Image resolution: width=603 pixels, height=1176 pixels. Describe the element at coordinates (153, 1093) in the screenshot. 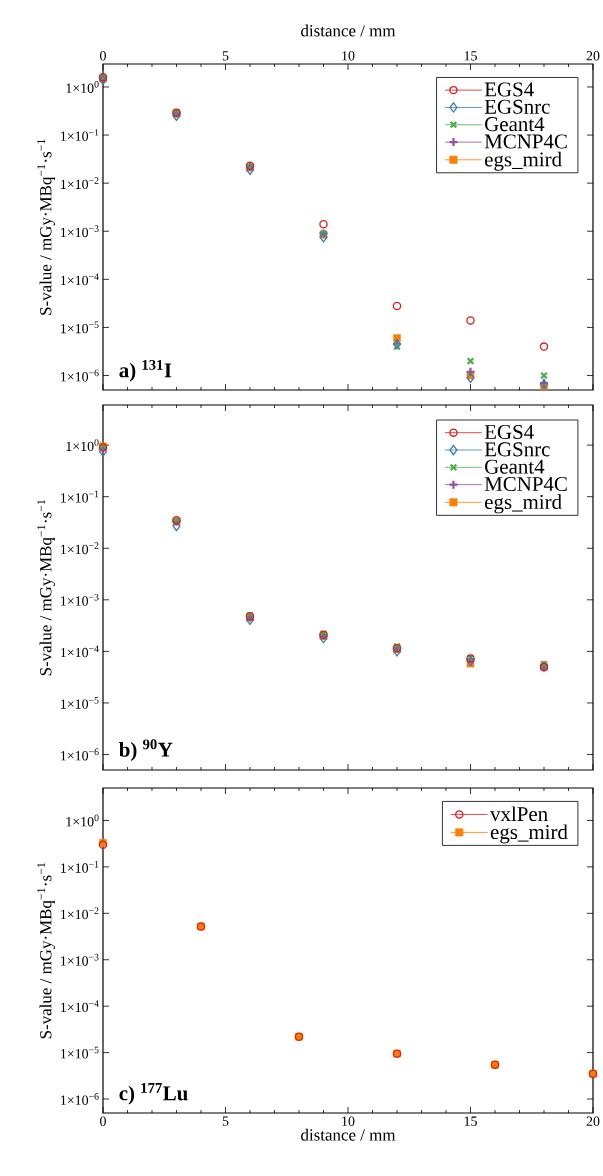

I see `annotation: c) $^{177}$Lu` at that location.